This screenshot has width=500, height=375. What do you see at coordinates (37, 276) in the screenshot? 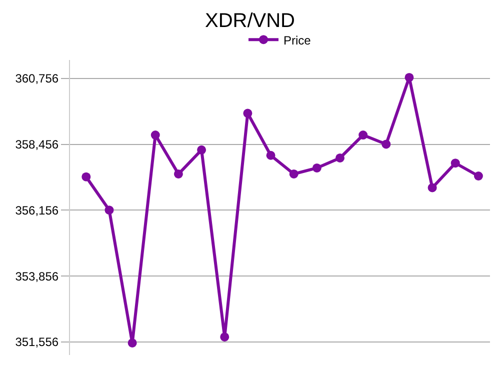
I see `y-tick-label: 353,856` at bounding box center [37, 276].